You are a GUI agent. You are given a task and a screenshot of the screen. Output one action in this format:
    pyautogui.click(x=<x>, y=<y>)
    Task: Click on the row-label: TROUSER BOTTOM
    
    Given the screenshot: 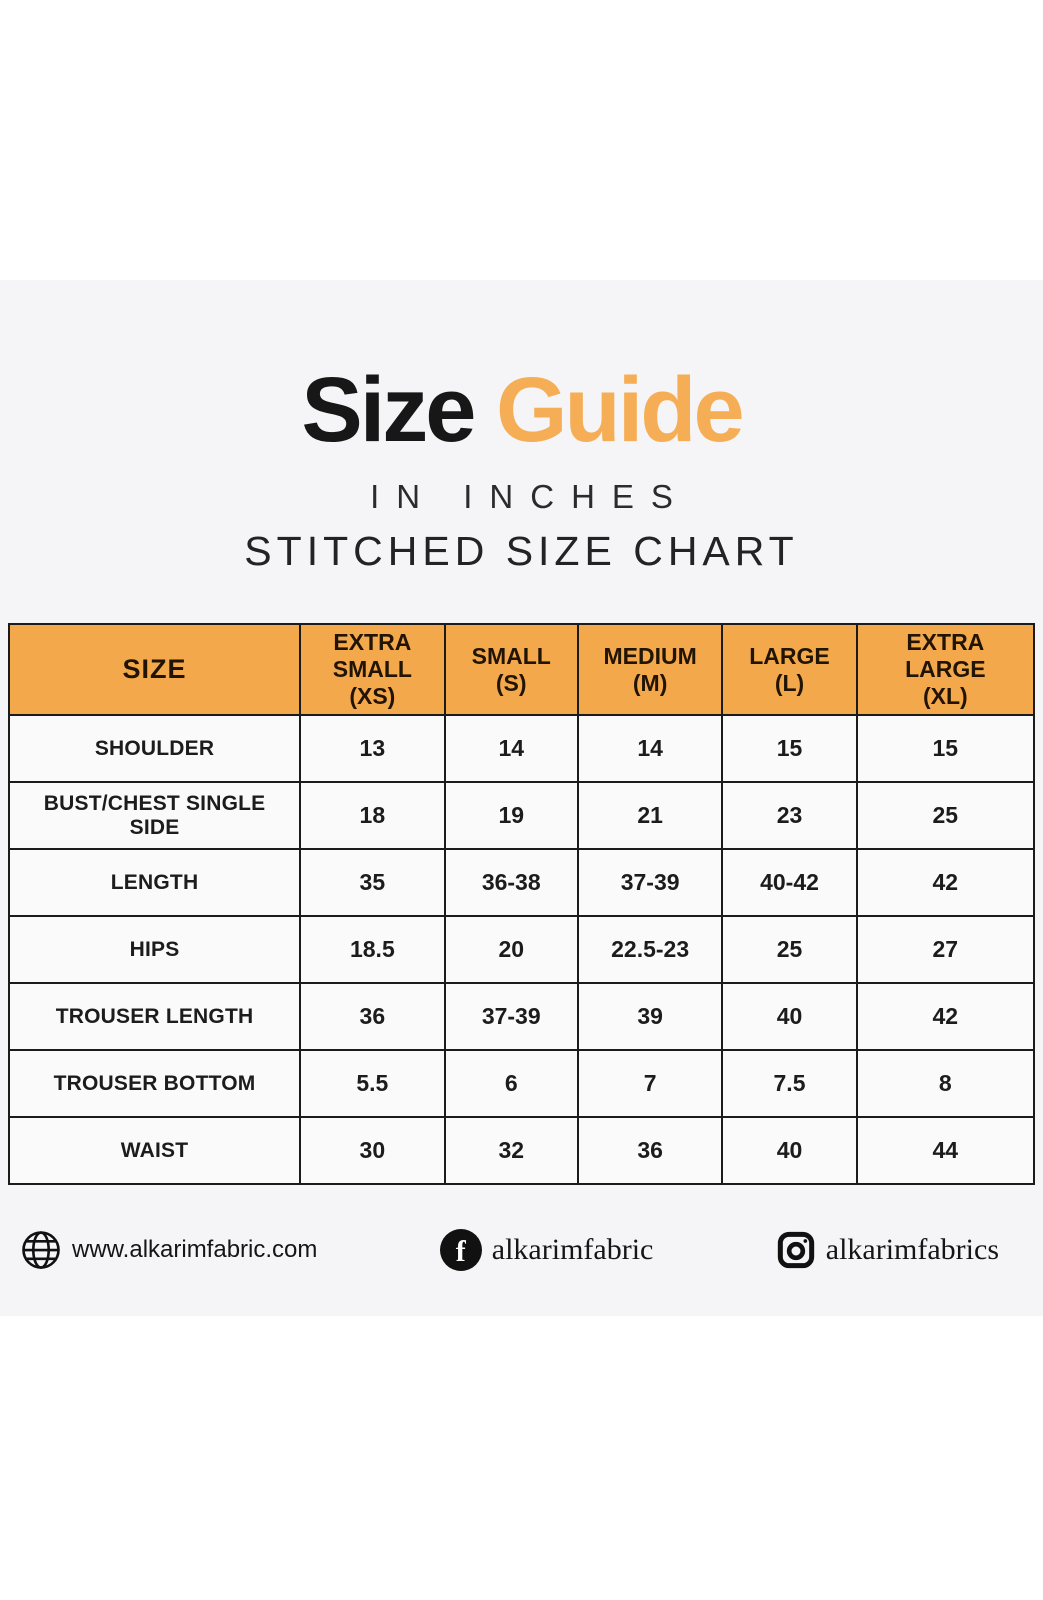 What is the action you would take?
    pyautogui.click(x=154, y=1084)
    